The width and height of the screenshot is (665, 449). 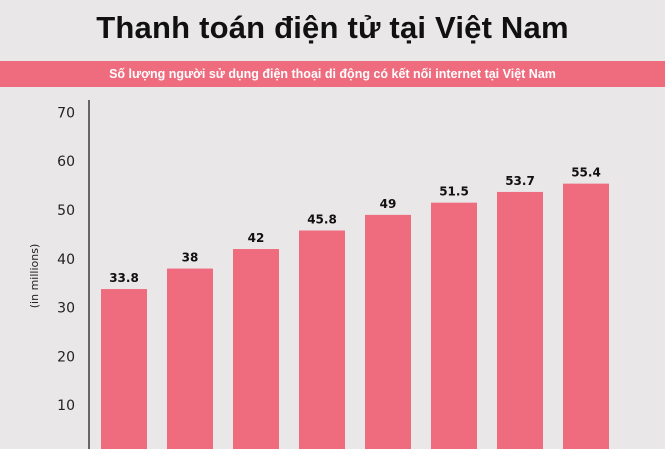 What do you see at coordinates (388, 204) in the screenshot?
I see `data-label: 49` at bounding box center [388, 204].